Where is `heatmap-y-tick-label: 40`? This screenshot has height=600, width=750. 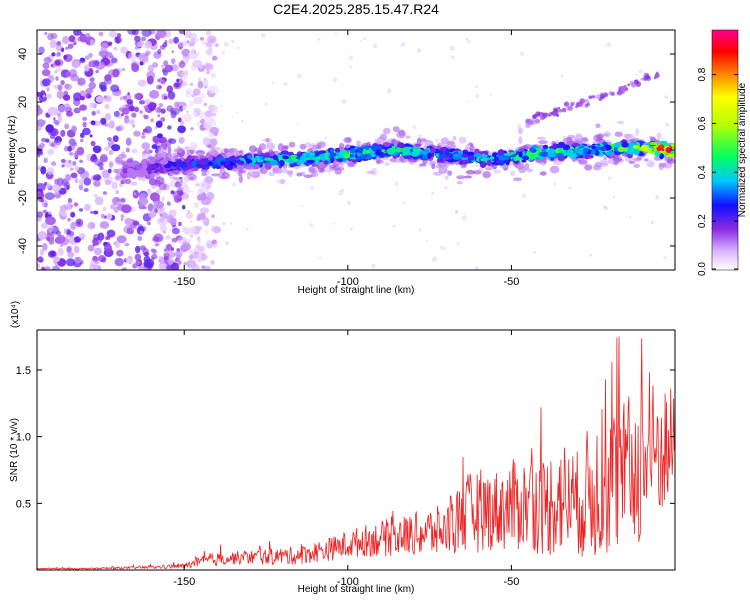 heatmap-y-tick-label: 40 is located at coordinates (23, 54).